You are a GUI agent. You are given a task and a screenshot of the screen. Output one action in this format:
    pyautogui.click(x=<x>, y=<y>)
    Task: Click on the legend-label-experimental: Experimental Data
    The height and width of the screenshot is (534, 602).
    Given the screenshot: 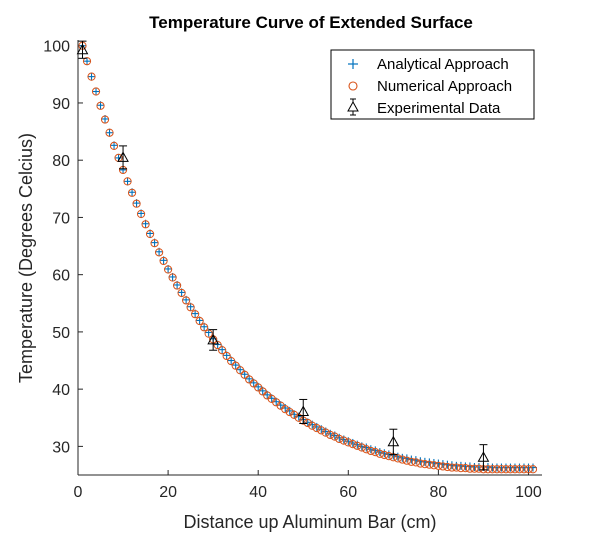 What is the action you would take?
    pyautogui.click(x=439, y=108)
    